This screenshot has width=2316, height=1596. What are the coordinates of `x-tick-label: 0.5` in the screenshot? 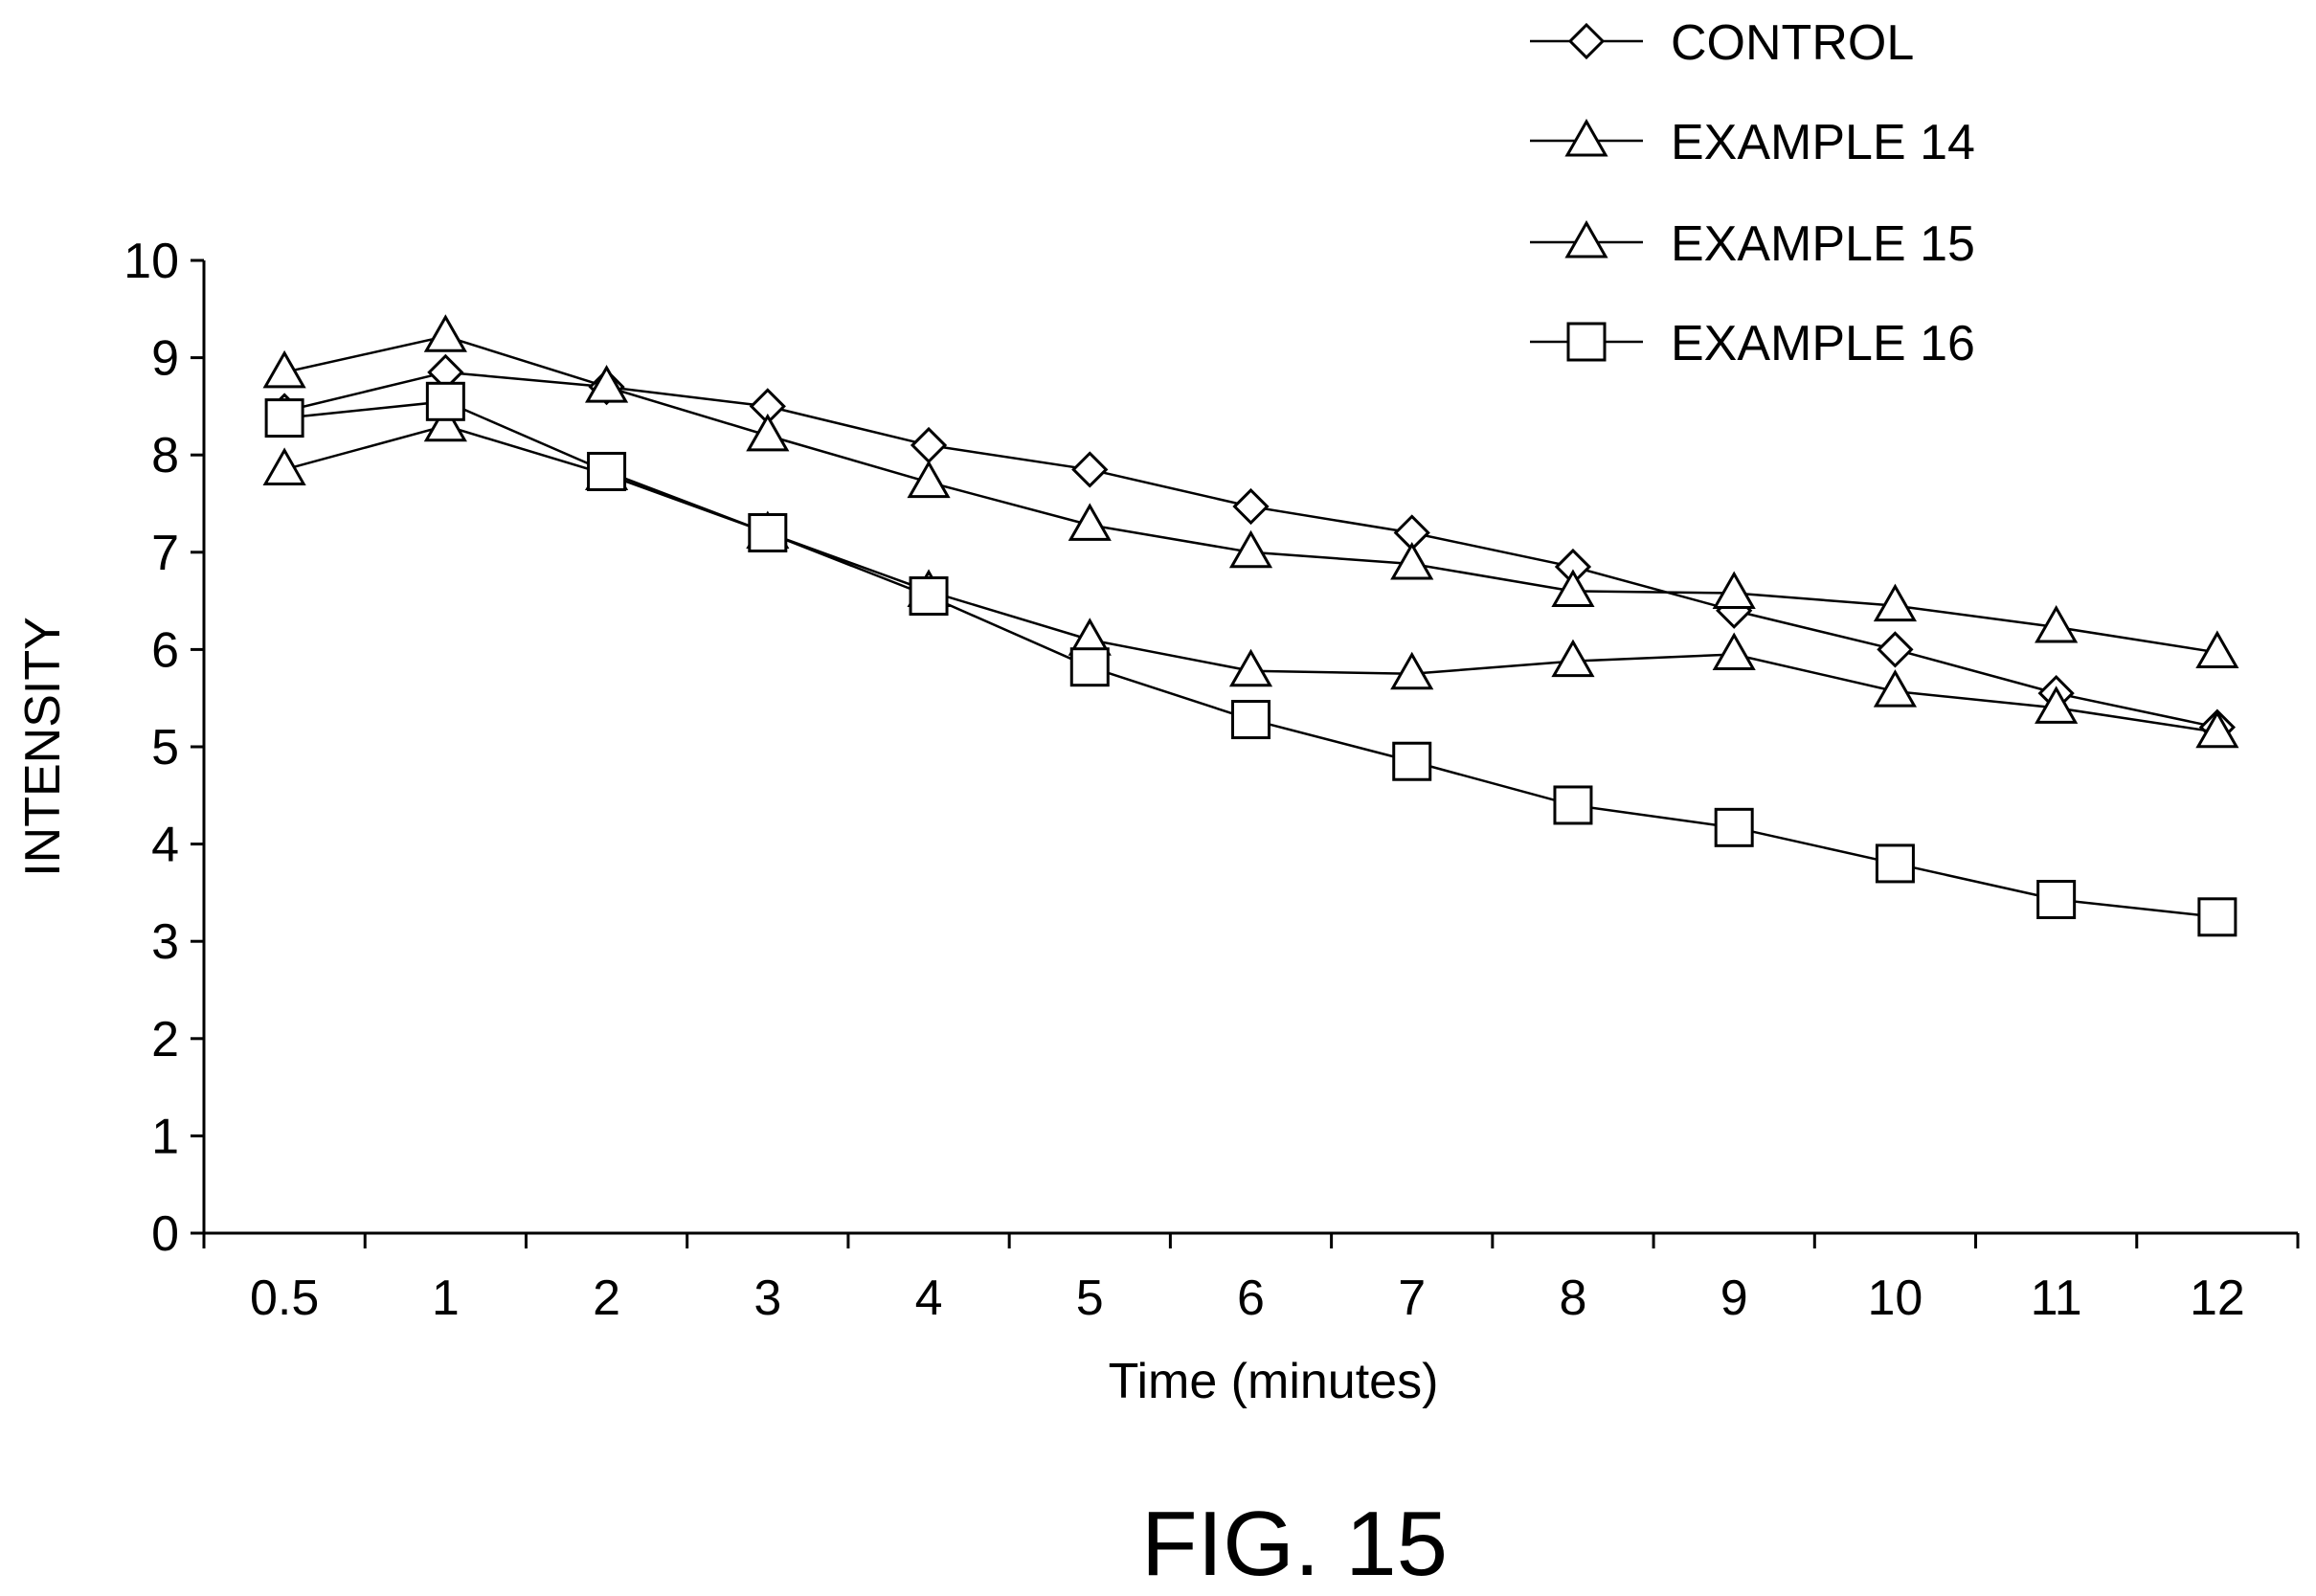 It's located at (284, 1298).